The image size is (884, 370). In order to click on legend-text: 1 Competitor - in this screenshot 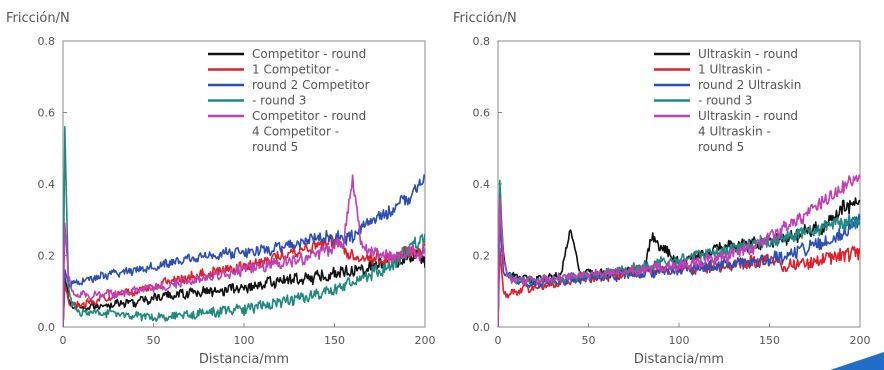, I will do `click(295, 70)`.